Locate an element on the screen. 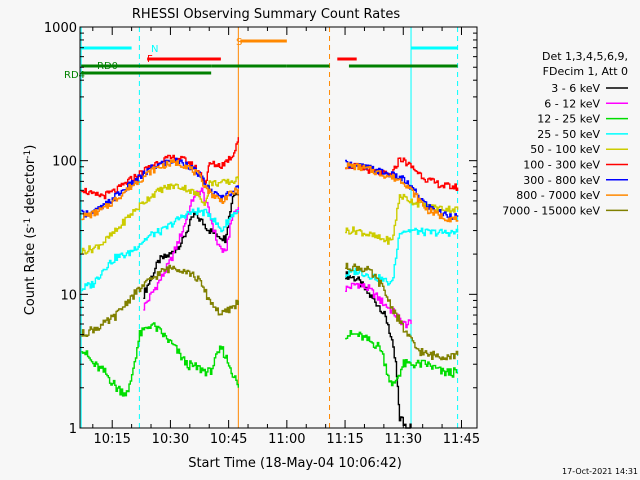 The width and height of the screenshot is (640, 480). legend-label-12-25-kev: 12 - 25 keV is located at coordinates (568, 119).